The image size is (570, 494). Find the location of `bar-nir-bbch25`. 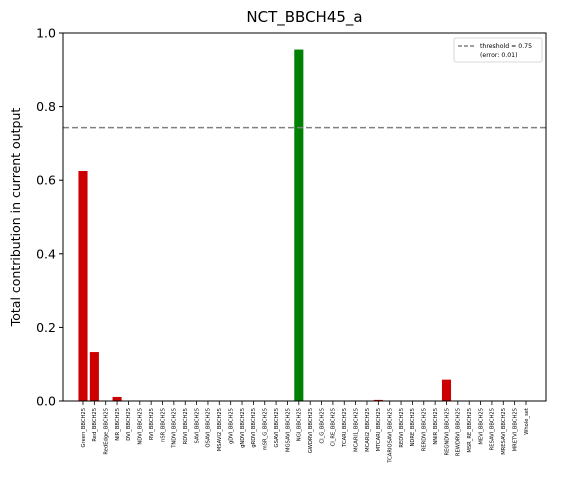

bar-nir-bbch25 is located at coordinates (117, 398).